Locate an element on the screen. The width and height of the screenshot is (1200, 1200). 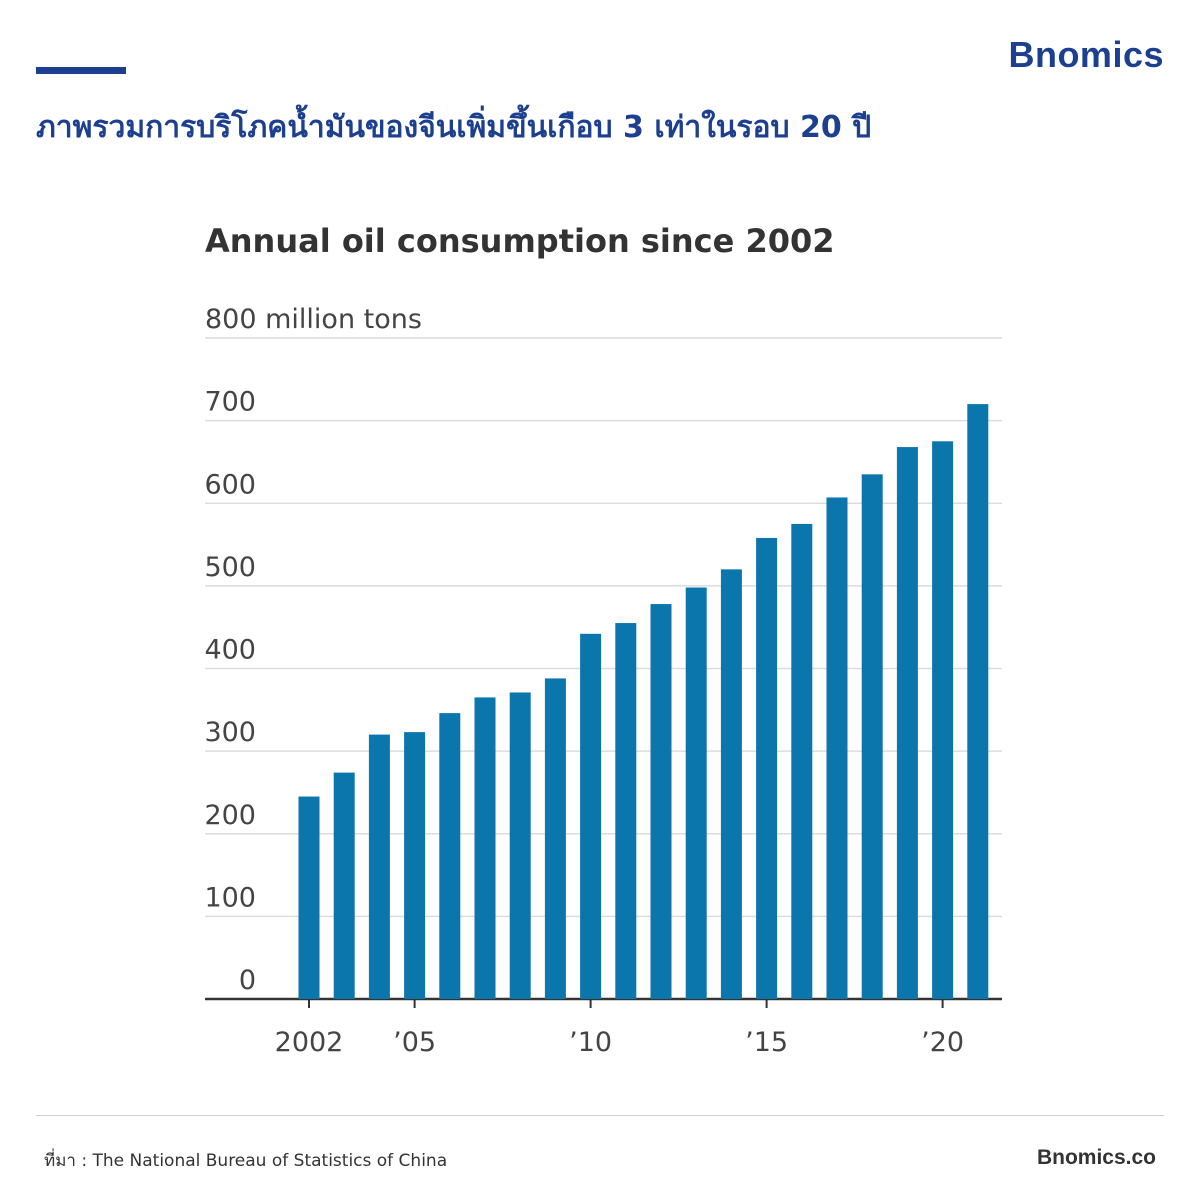
bar-2008 is located at coordinates (520, 845).